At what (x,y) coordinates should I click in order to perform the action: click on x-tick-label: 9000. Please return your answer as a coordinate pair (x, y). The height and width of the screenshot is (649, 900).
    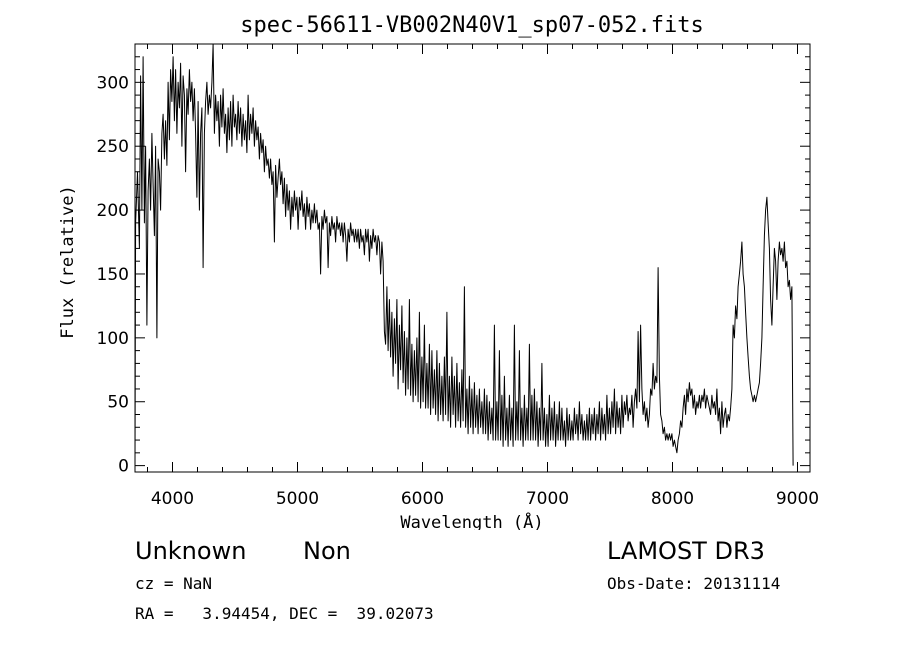
    Looking at the image, I should click on (797, 499).